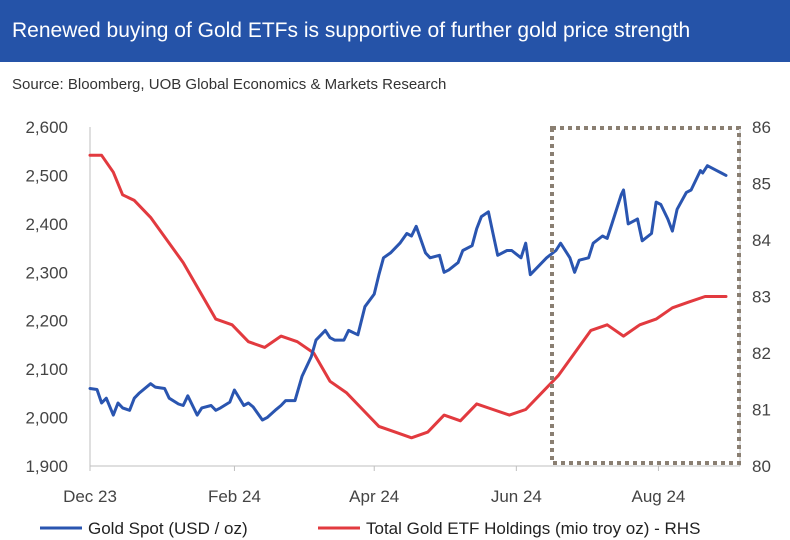 The image size is (790, 540). I want to click on y-right-tick-label: 86, so click(761, 127).